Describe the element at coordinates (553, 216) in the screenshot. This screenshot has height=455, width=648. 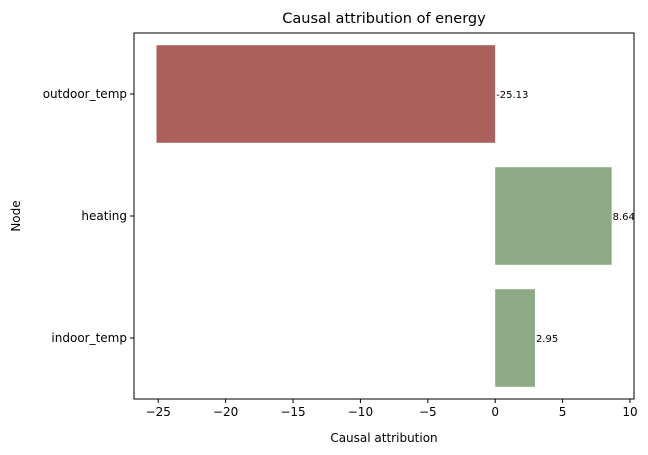
I see `bar-heating` at that location.